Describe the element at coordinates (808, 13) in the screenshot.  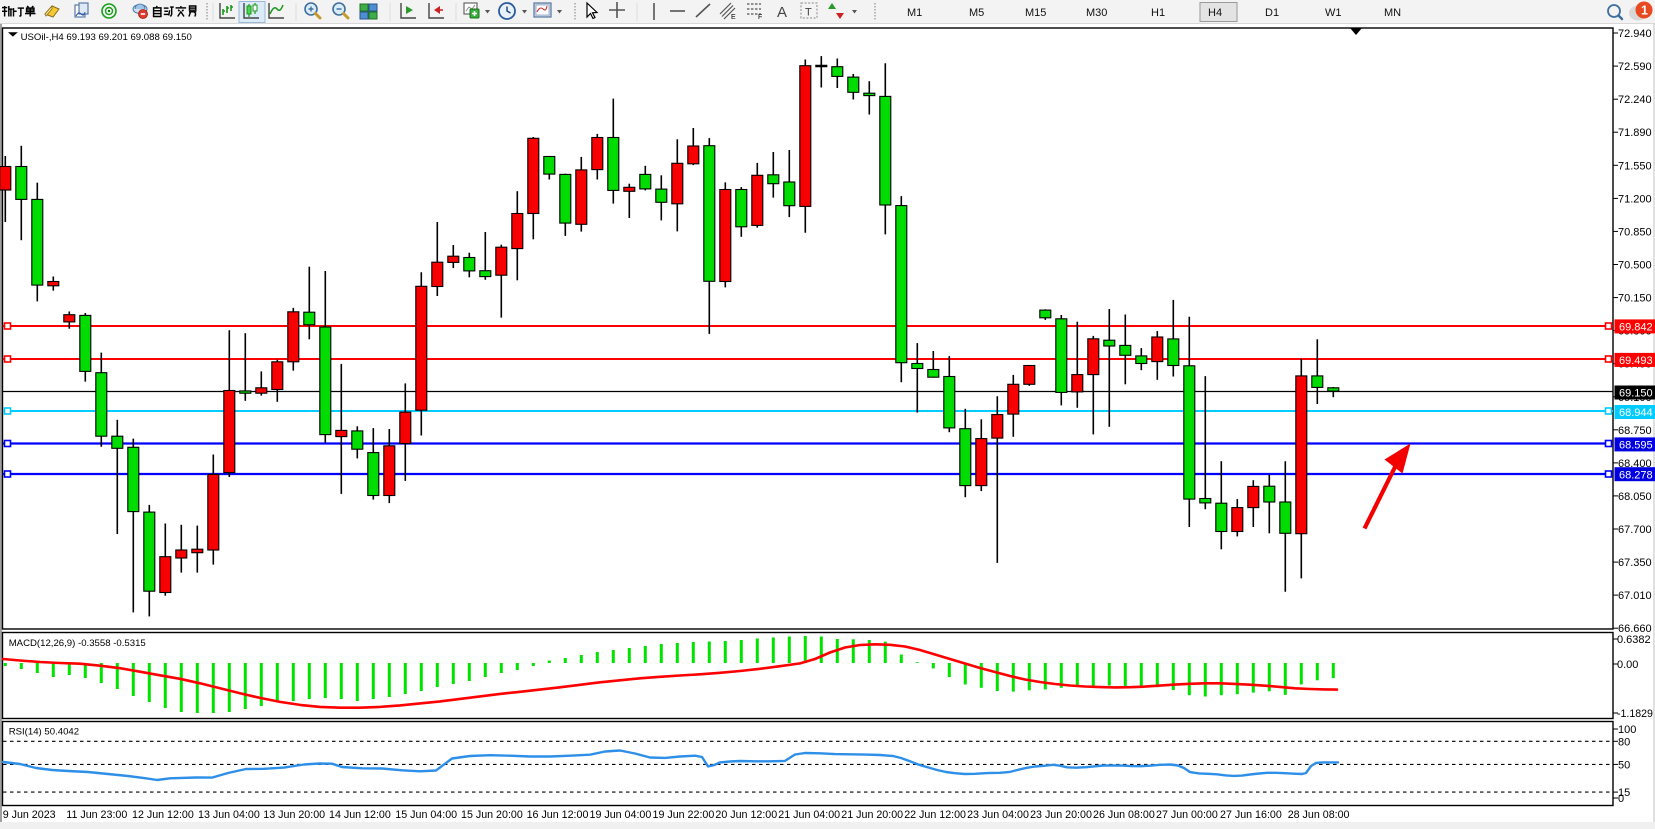
I see `svg-text: T` at that location.